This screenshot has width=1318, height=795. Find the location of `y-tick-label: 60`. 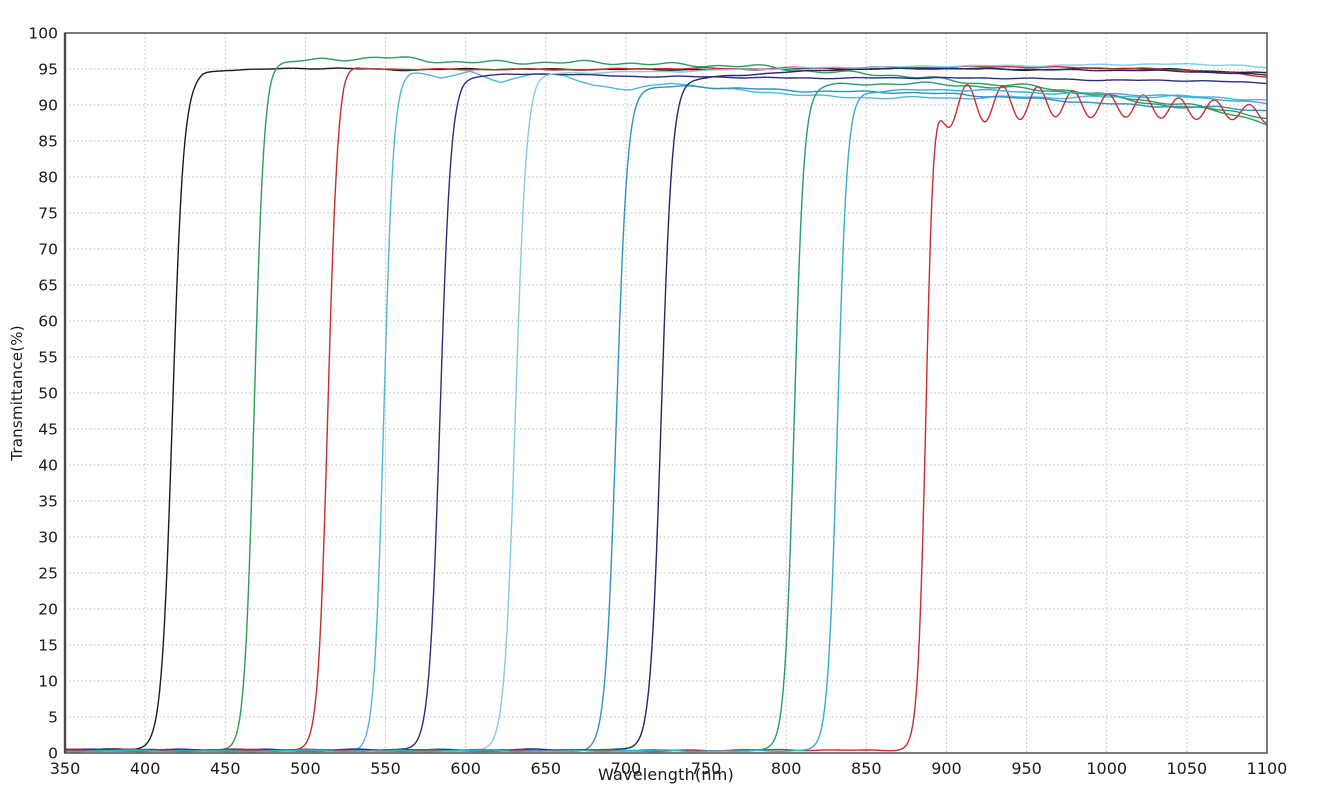

y-tick-label: 60 is located at coordinates (48, 322).